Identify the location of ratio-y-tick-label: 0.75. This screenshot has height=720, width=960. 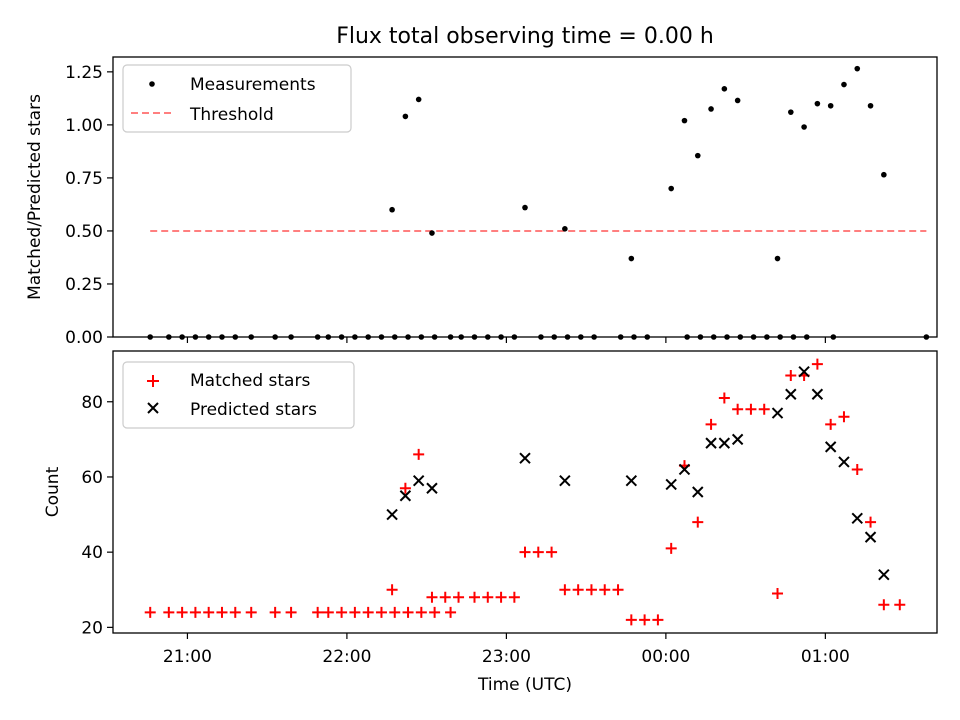
(84, 179).